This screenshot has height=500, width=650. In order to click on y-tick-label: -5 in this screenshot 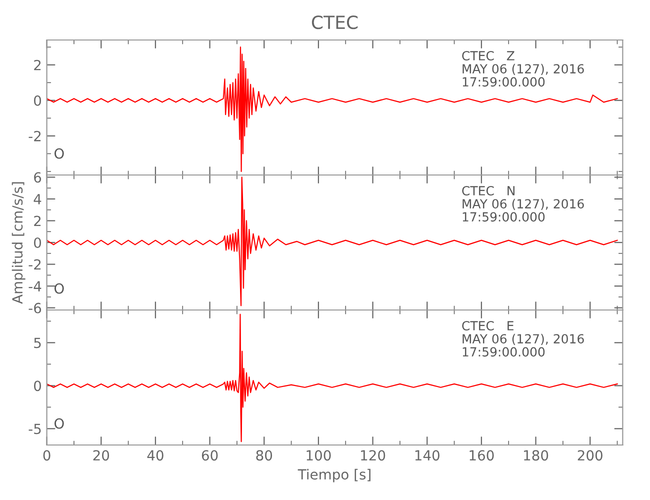, I will do `click(34, 429)`.